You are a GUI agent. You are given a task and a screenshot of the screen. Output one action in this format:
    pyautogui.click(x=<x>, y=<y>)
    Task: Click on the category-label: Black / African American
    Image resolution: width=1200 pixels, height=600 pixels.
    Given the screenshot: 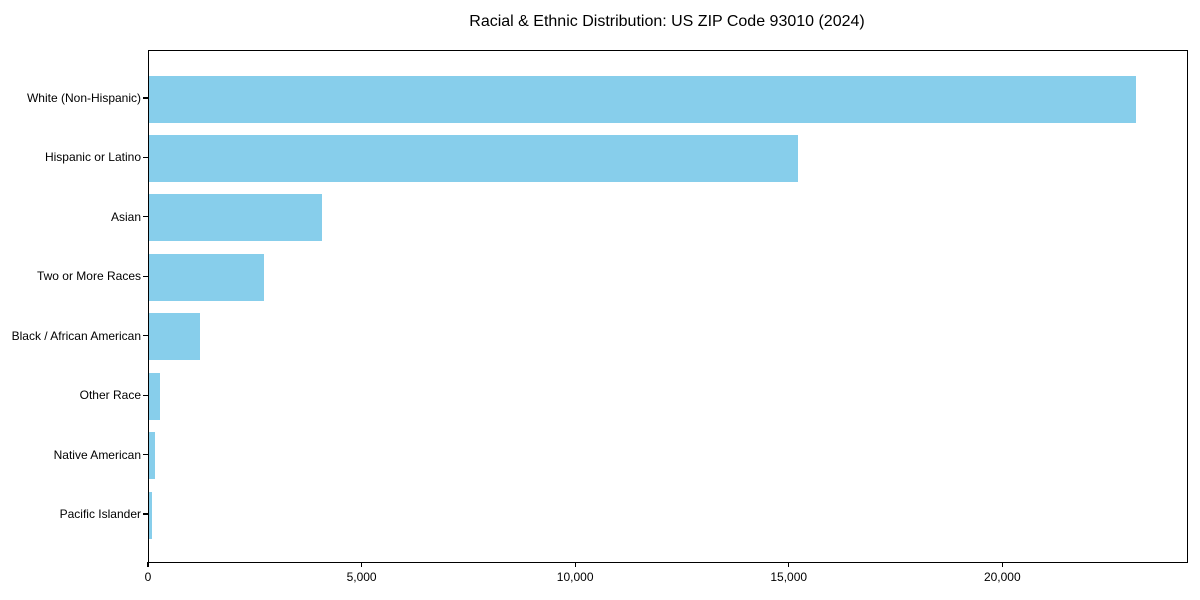 What is the action you would take?
    pyautogui.click(x=76, y=335)
    